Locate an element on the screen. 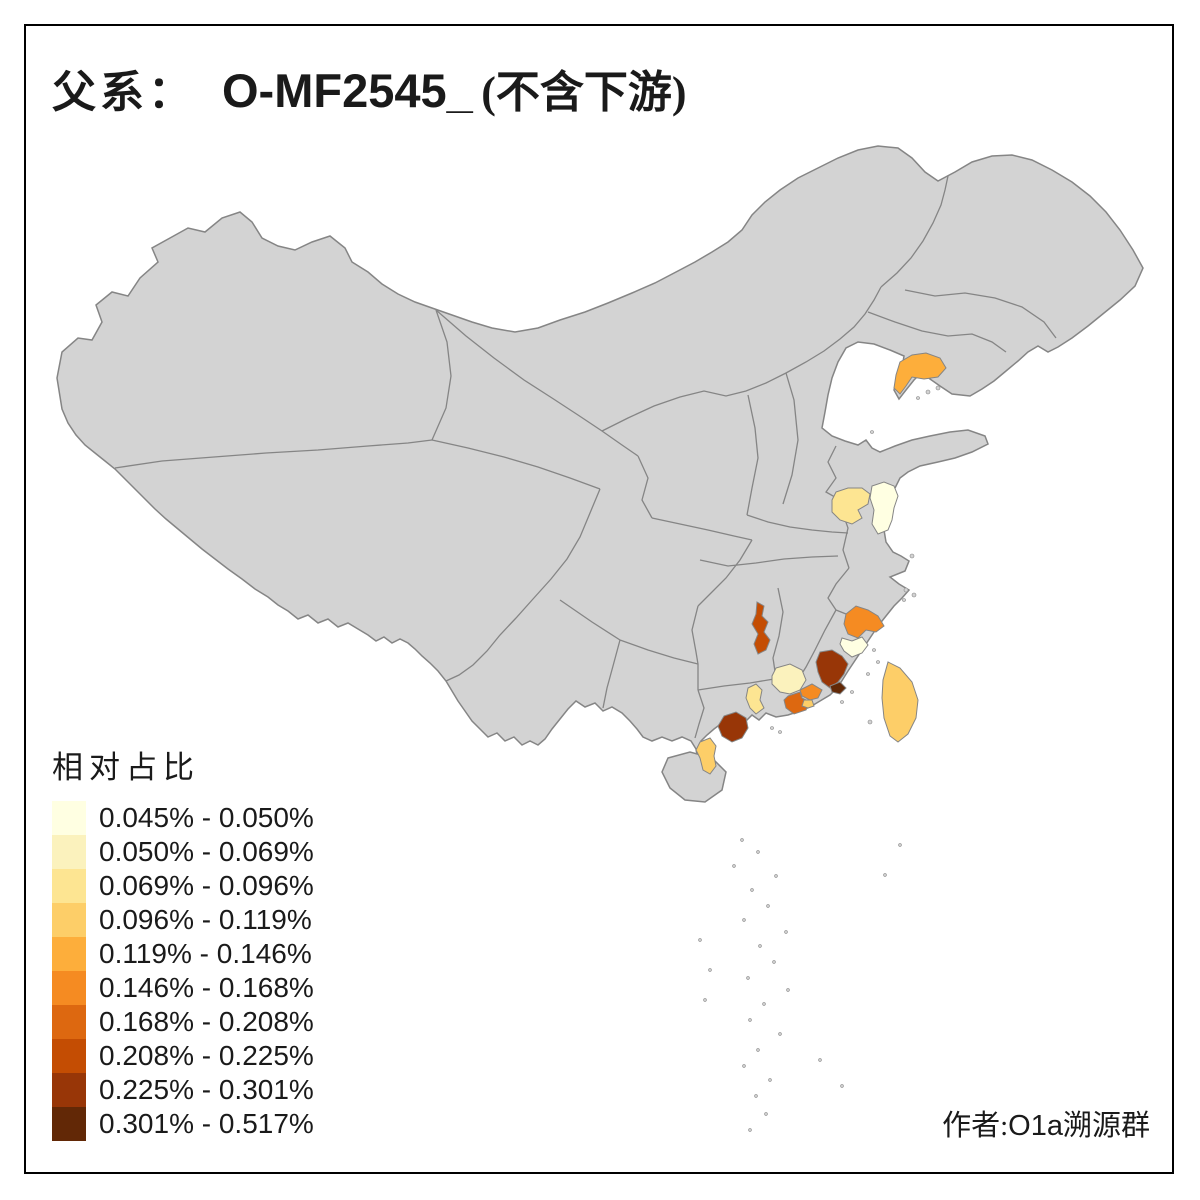  legend-item: 0.119% - 0.146% is located at coordinates (183, 954).